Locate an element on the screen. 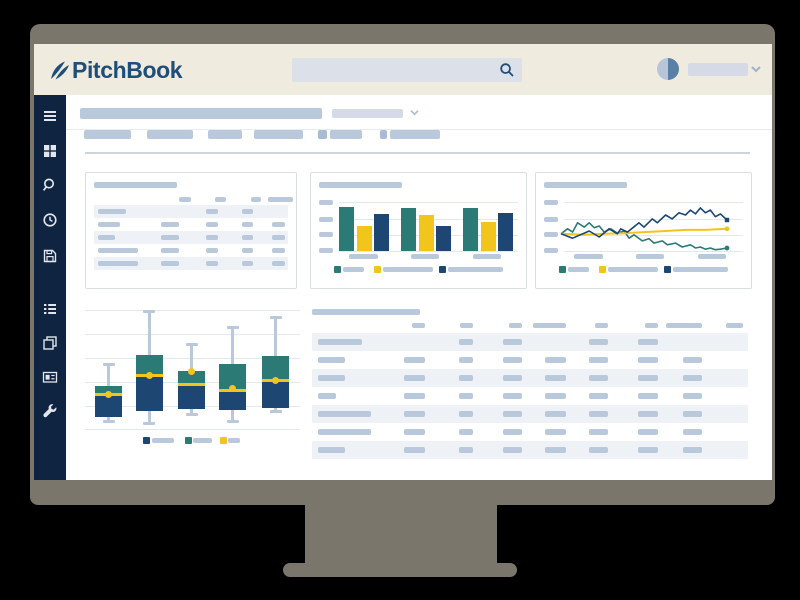 The height and width of the screenshot is (600, 800). copy-button is located at coordinates (50, 343).